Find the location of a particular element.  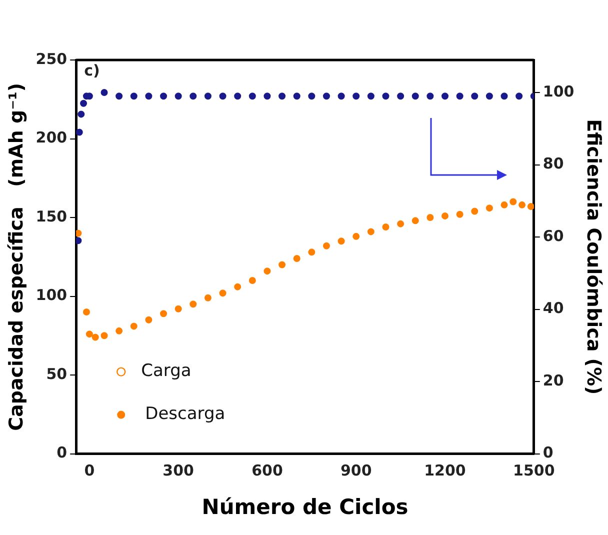

y-tick-label: 150 is located at coordinates (52, 216).